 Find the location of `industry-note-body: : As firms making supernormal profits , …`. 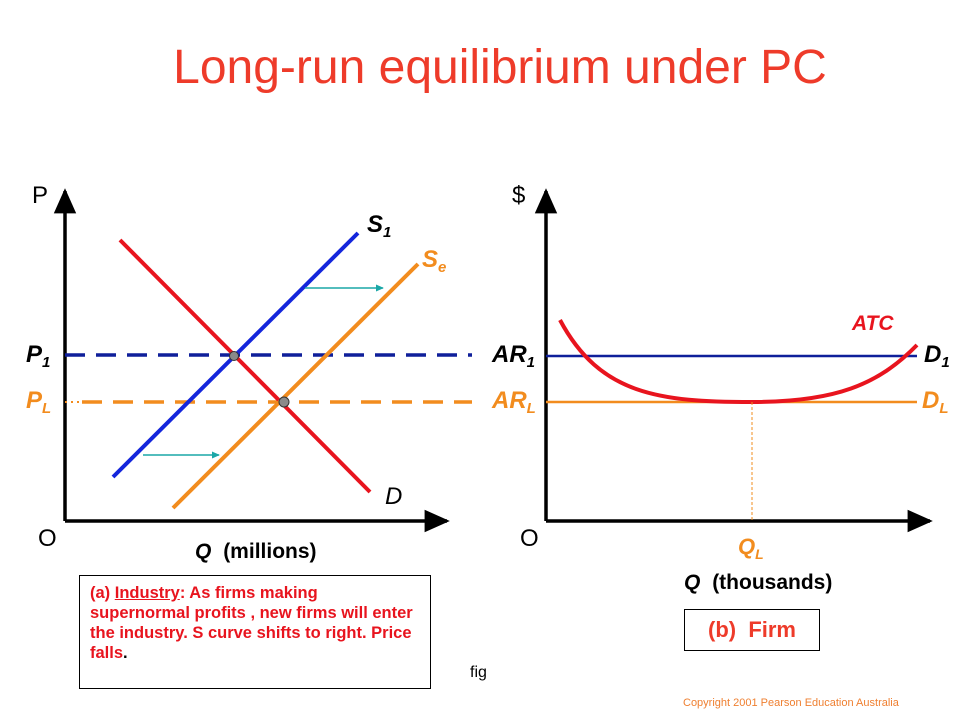

industry-note-body: : As firms making supernormal profits , … is located at coordinates (251, 623).